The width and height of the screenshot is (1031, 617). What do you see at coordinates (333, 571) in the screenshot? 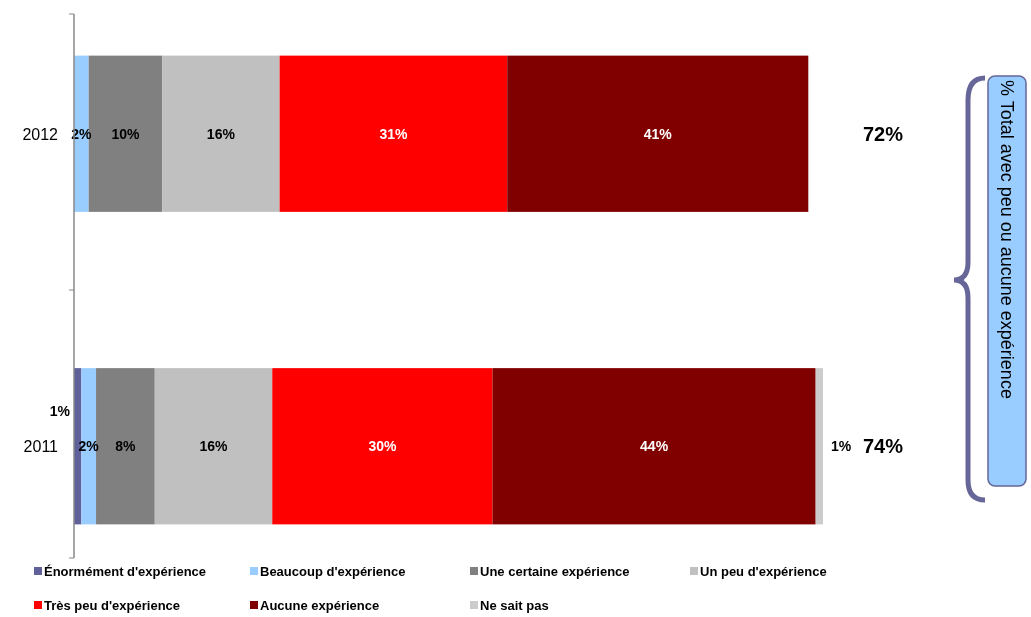
I see `legend-label: Beaucoup d'expérience` at bounding box center [333, 571].